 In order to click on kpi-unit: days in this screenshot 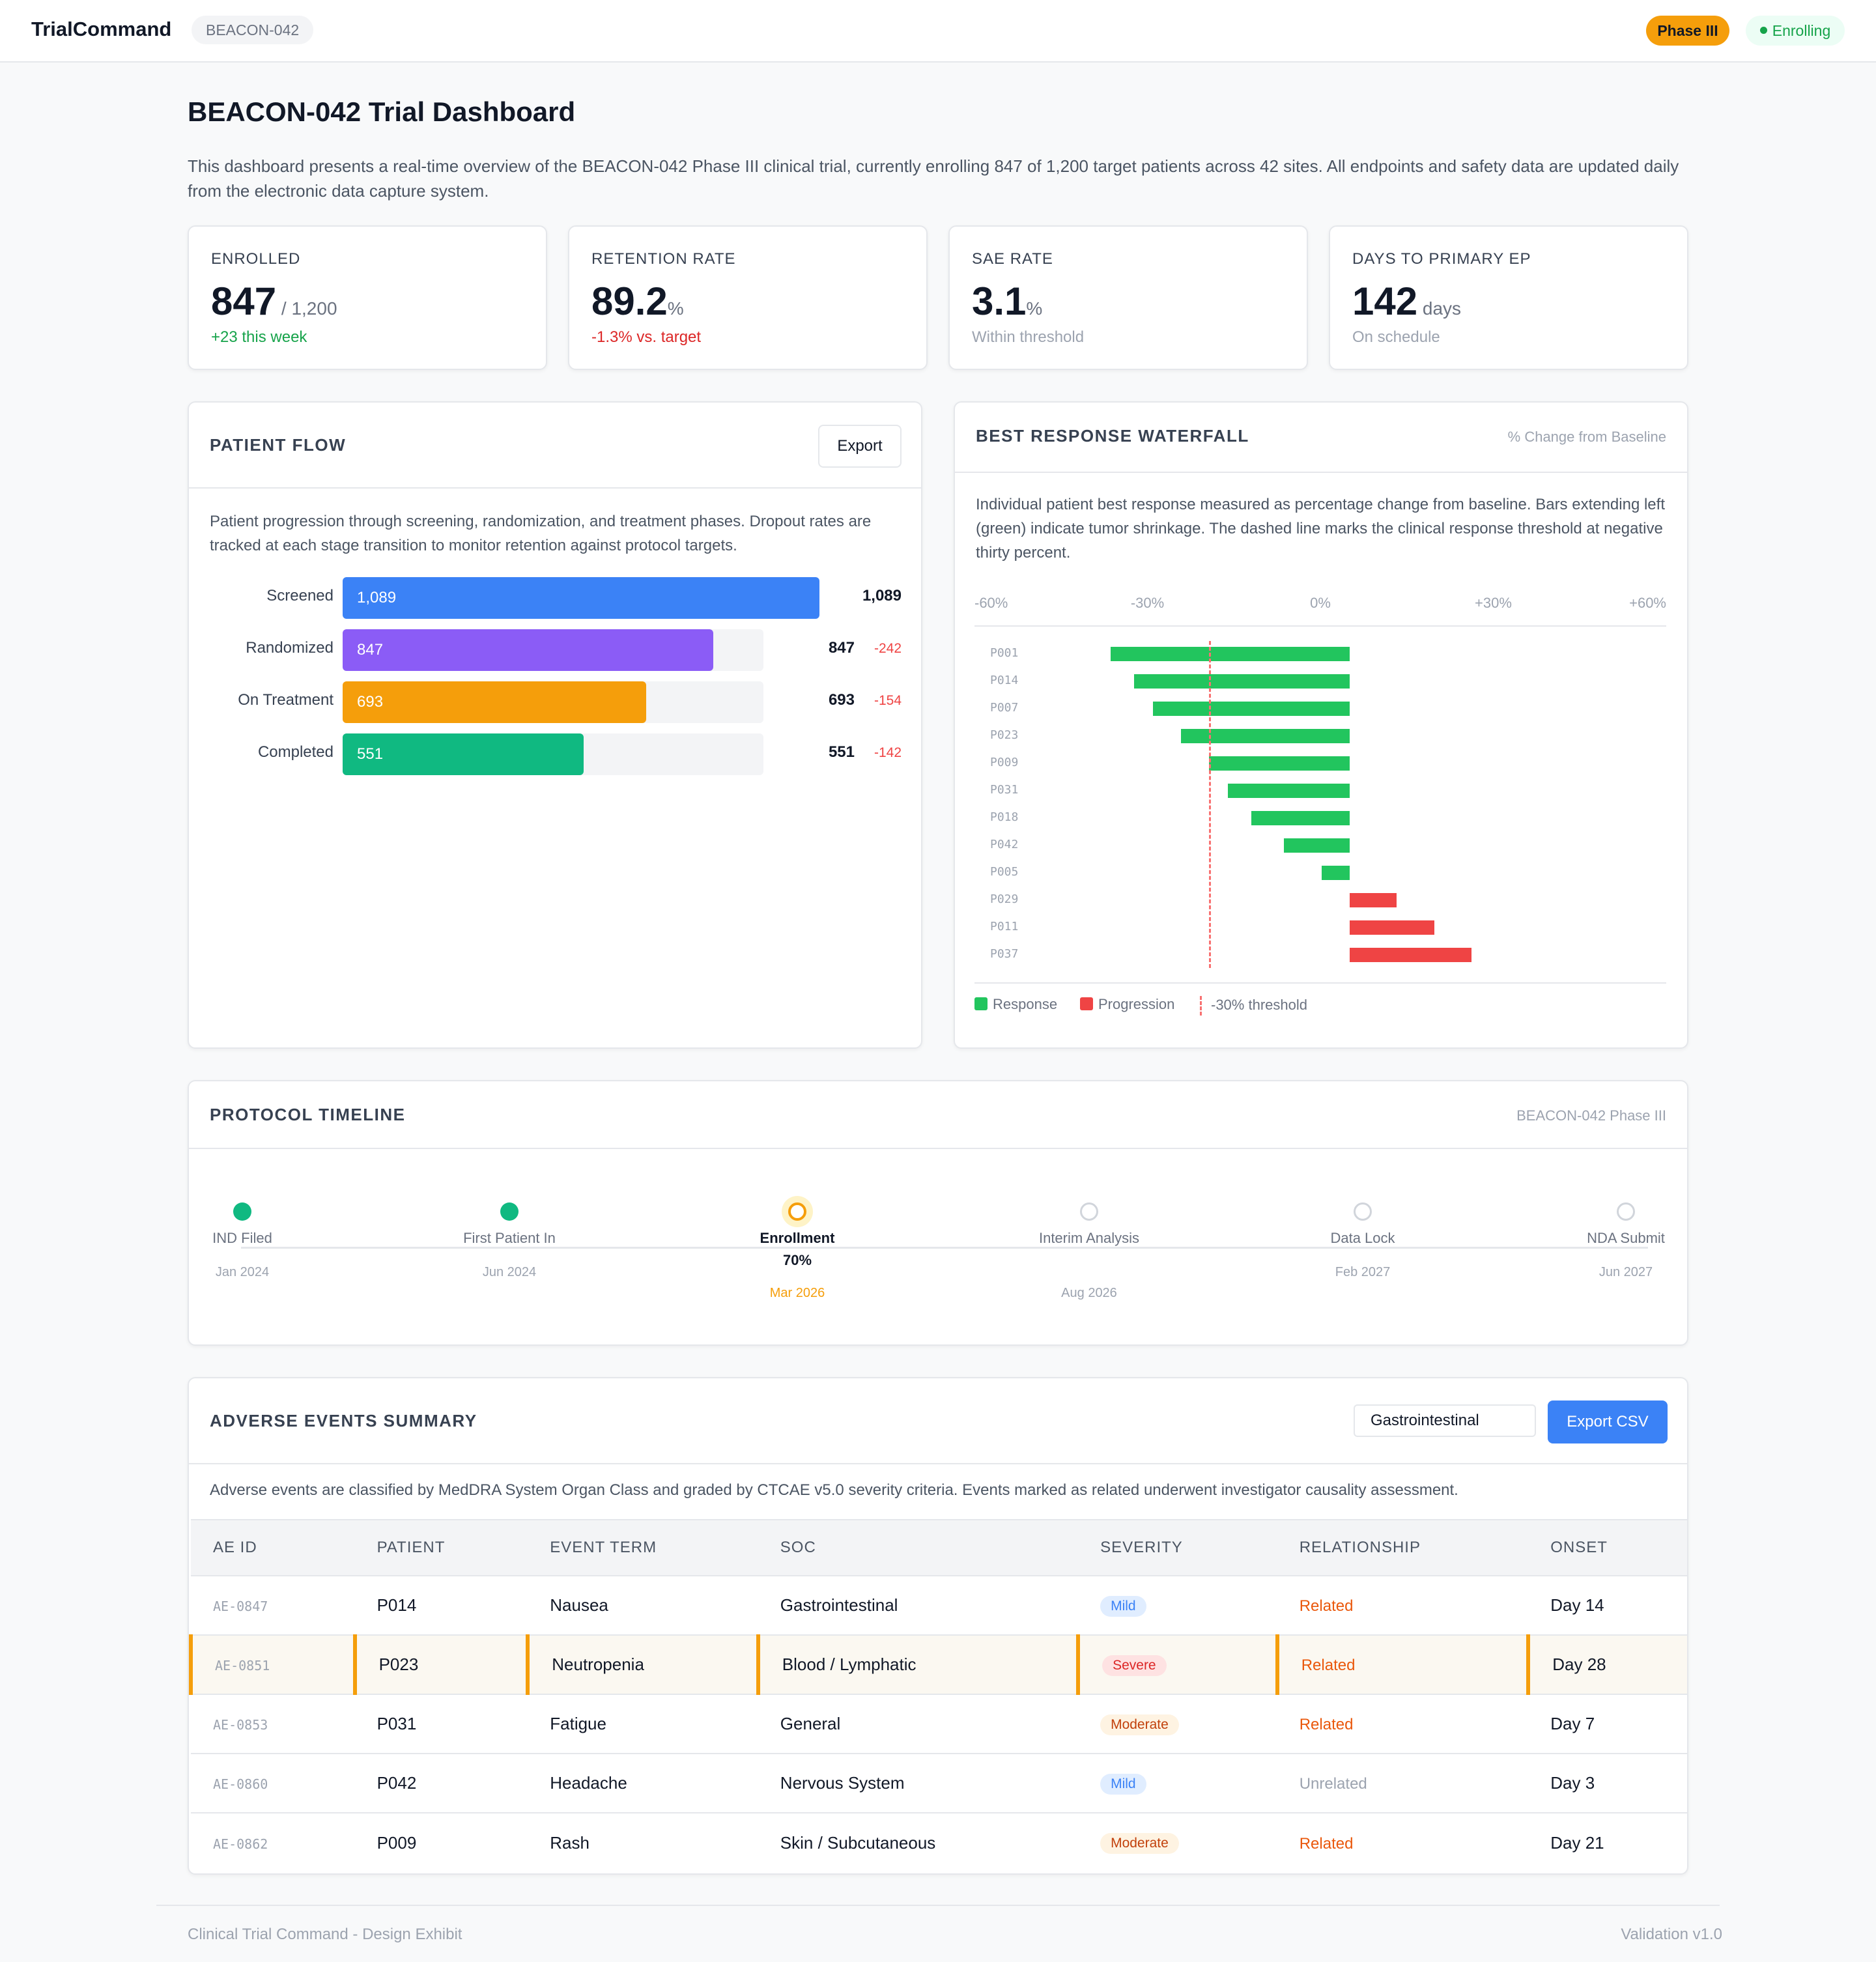, I will do `click(1439, 308)`.